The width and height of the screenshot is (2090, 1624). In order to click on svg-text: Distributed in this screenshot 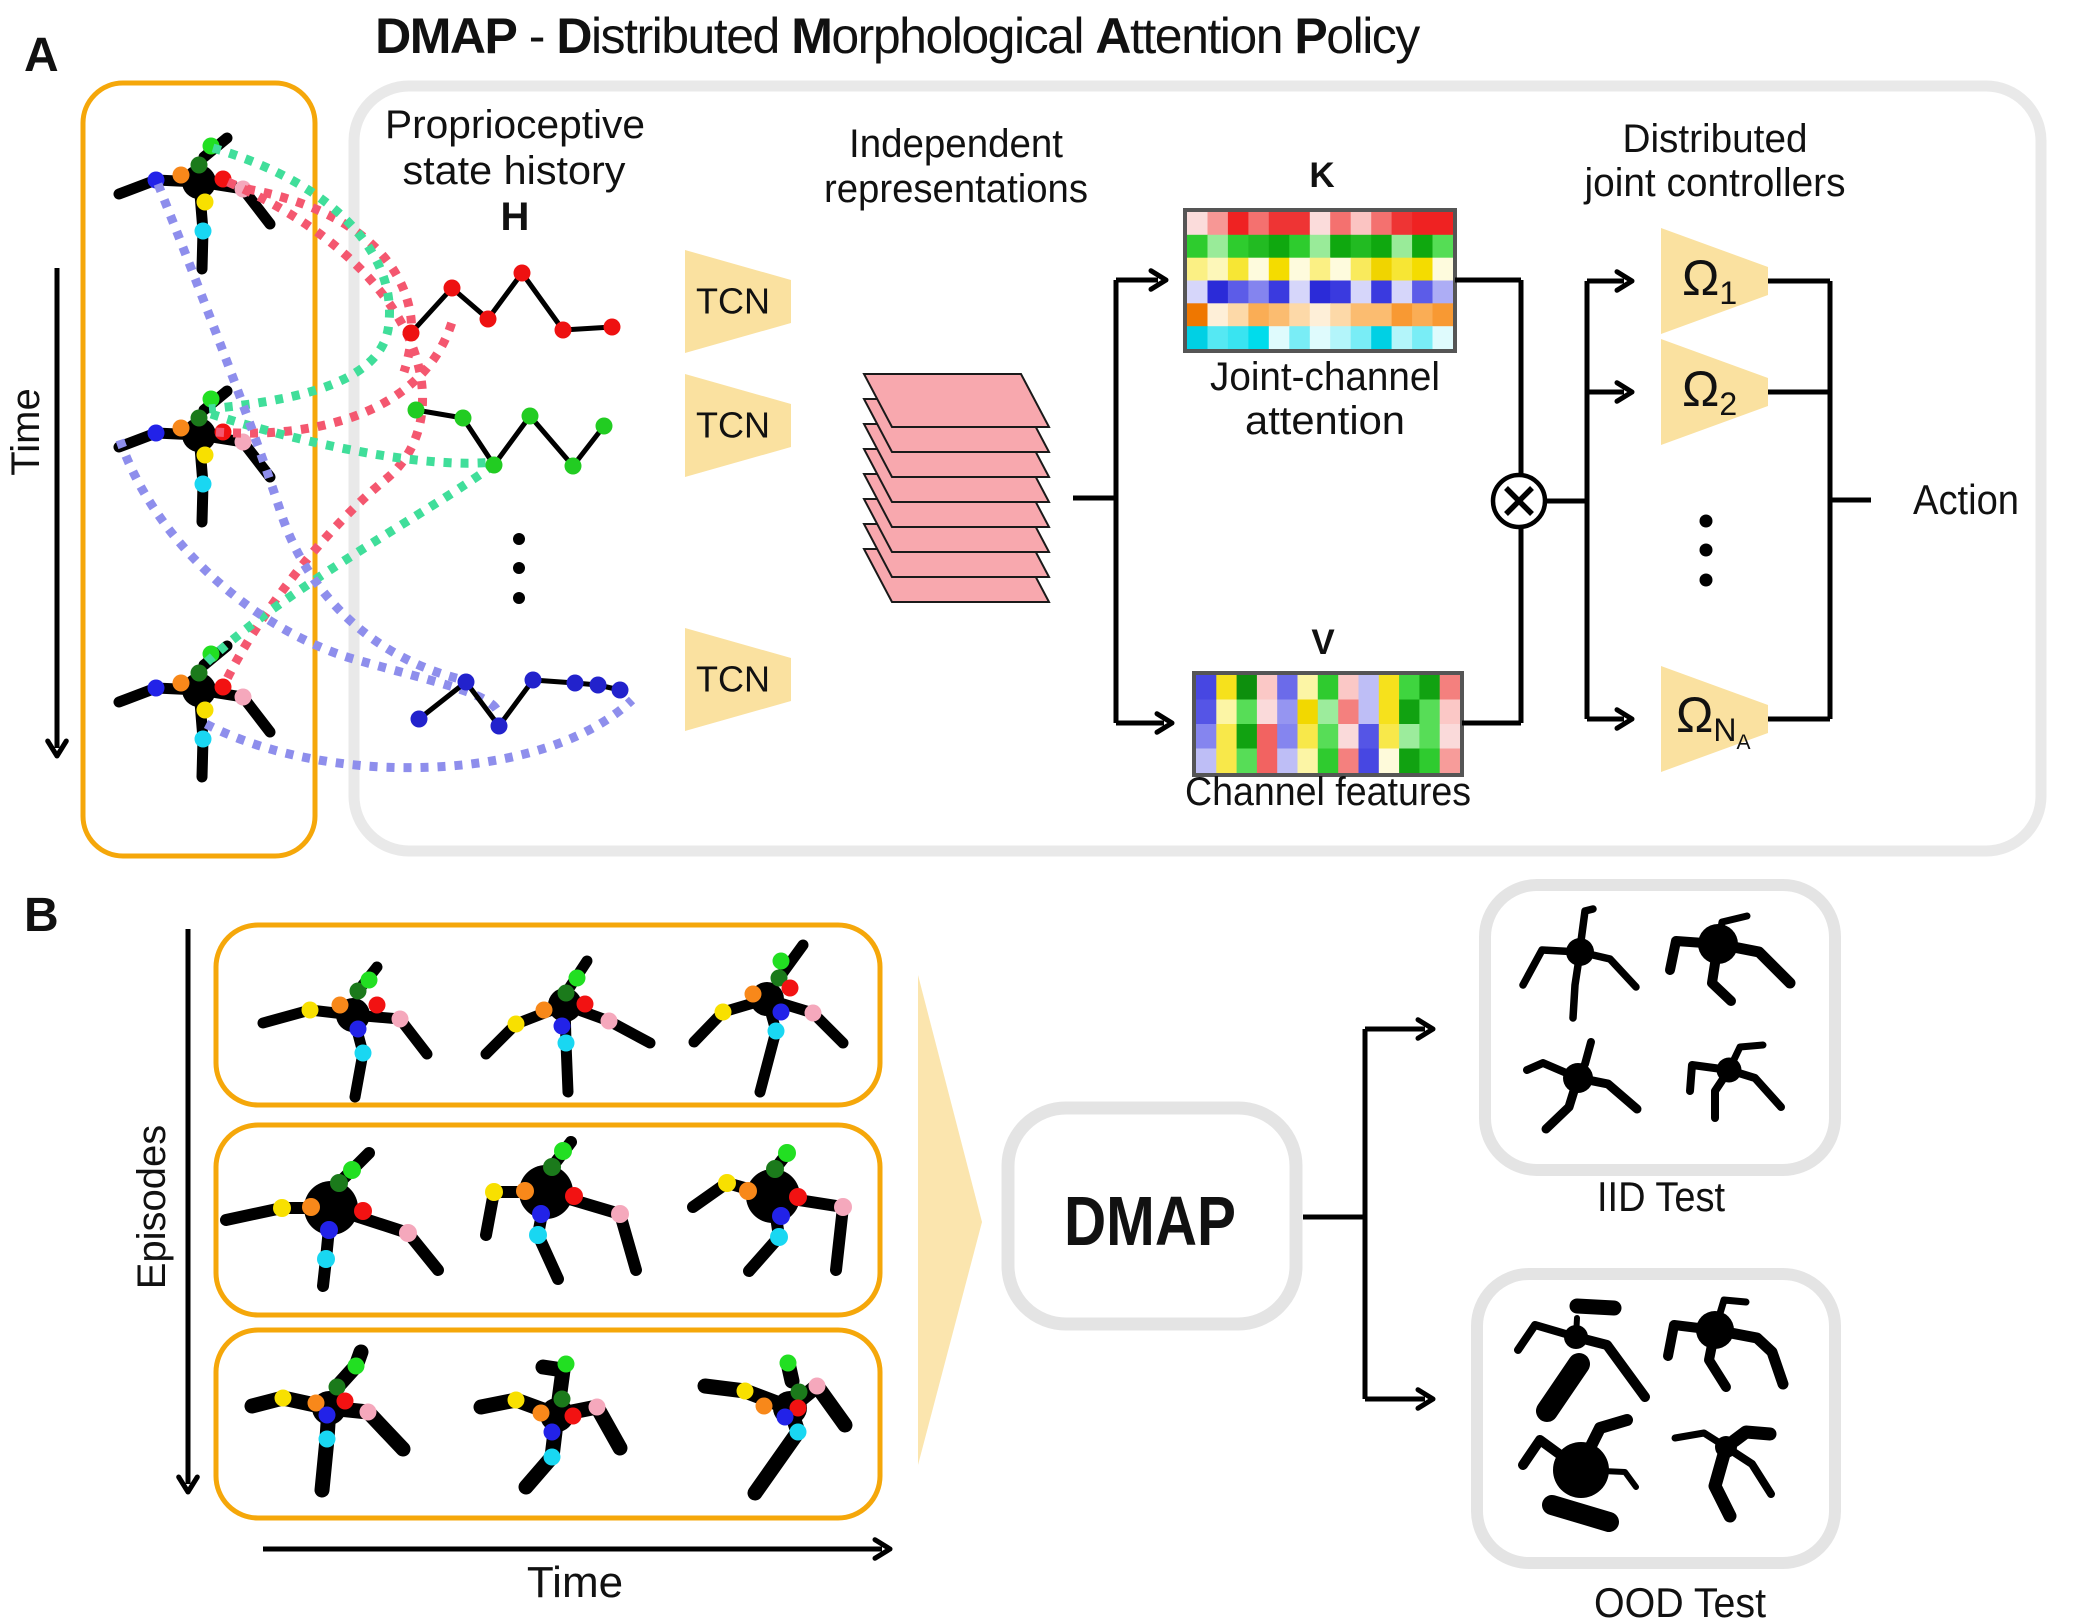, I will do `click(1715, 139)`.